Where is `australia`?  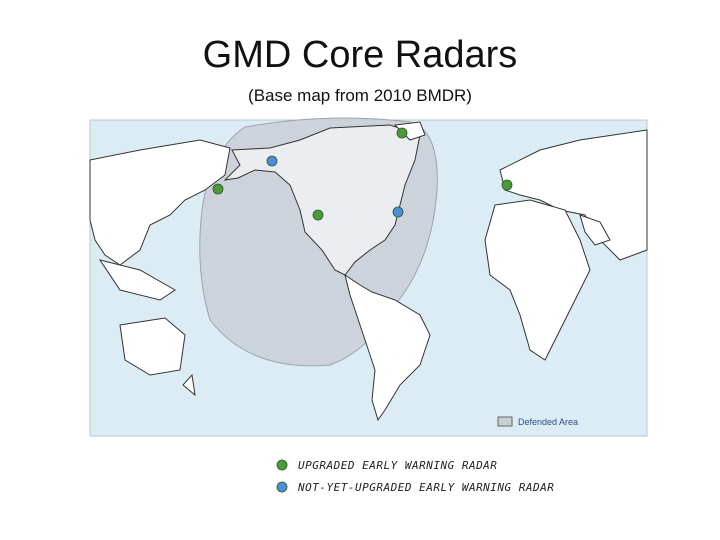 australia is located at coordinates (152, 346).